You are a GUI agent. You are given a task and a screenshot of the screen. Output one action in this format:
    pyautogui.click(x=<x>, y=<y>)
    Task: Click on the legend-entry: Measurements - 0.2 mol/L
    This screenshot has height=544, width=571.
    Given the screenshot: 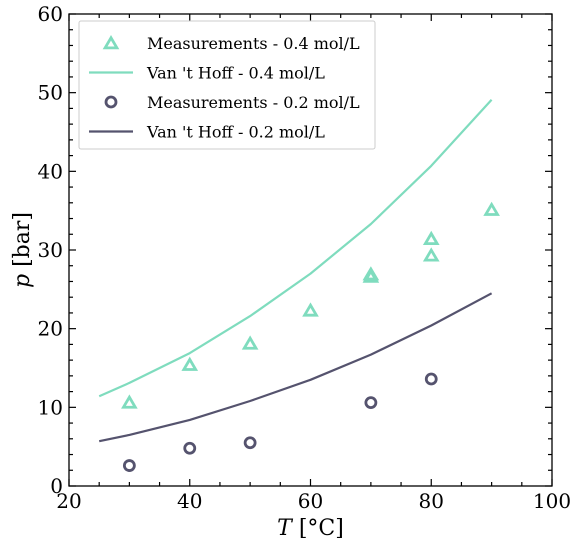 What is the action you would take?
    pyautogui.click(x=232, y=102)
    